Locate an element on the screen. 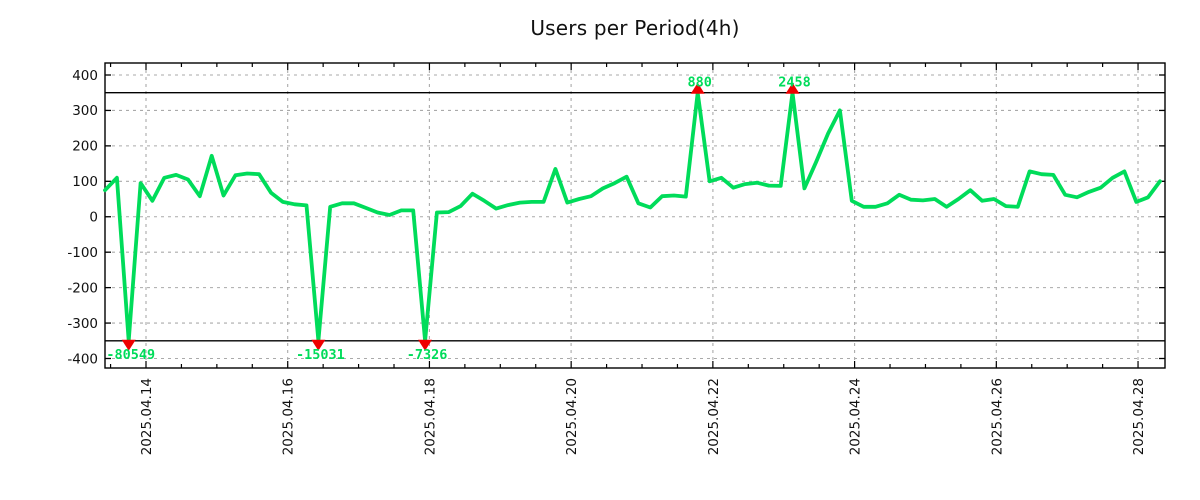 This screenshot has width=1200, height=500. spike-label: -80549 is located at coordinates (130, 355).